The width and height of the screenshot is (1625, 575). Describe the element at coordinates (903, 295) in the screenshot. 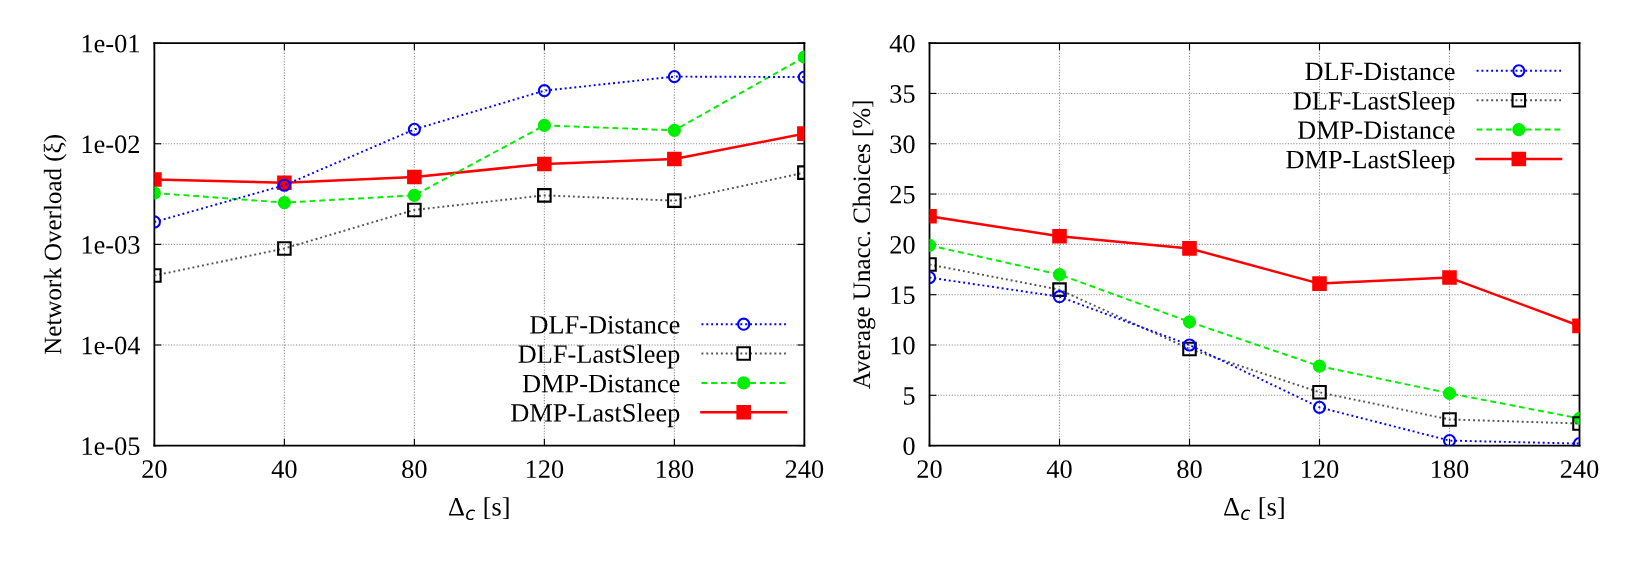

I see `y-tick-label: 15` at that location.